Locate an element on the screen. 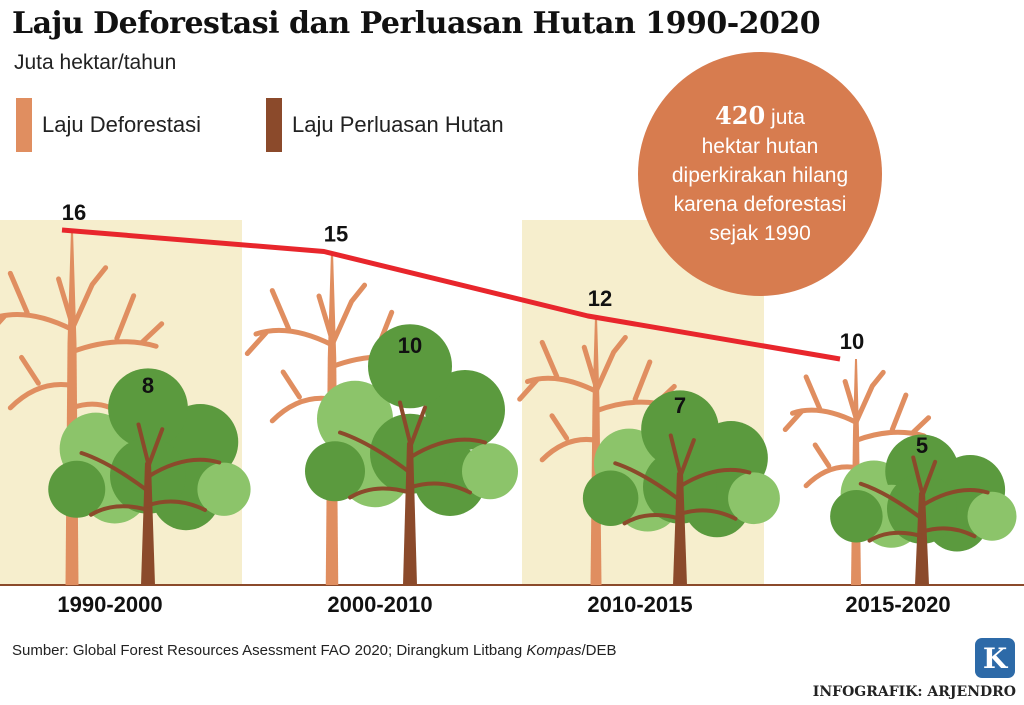  deforestation-value-label: 16 is located at coordinates (74, 212).